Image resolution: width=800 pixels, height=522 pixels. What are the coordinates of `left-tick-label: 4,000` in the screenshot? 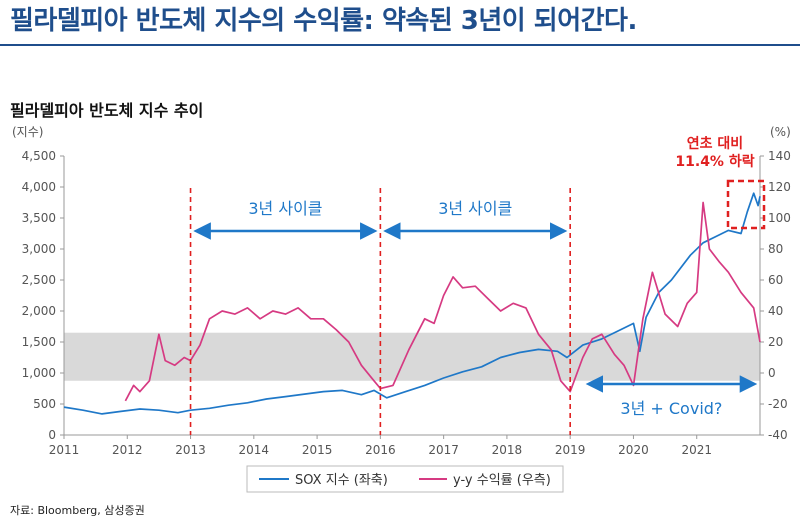 It's located at (39, 187).